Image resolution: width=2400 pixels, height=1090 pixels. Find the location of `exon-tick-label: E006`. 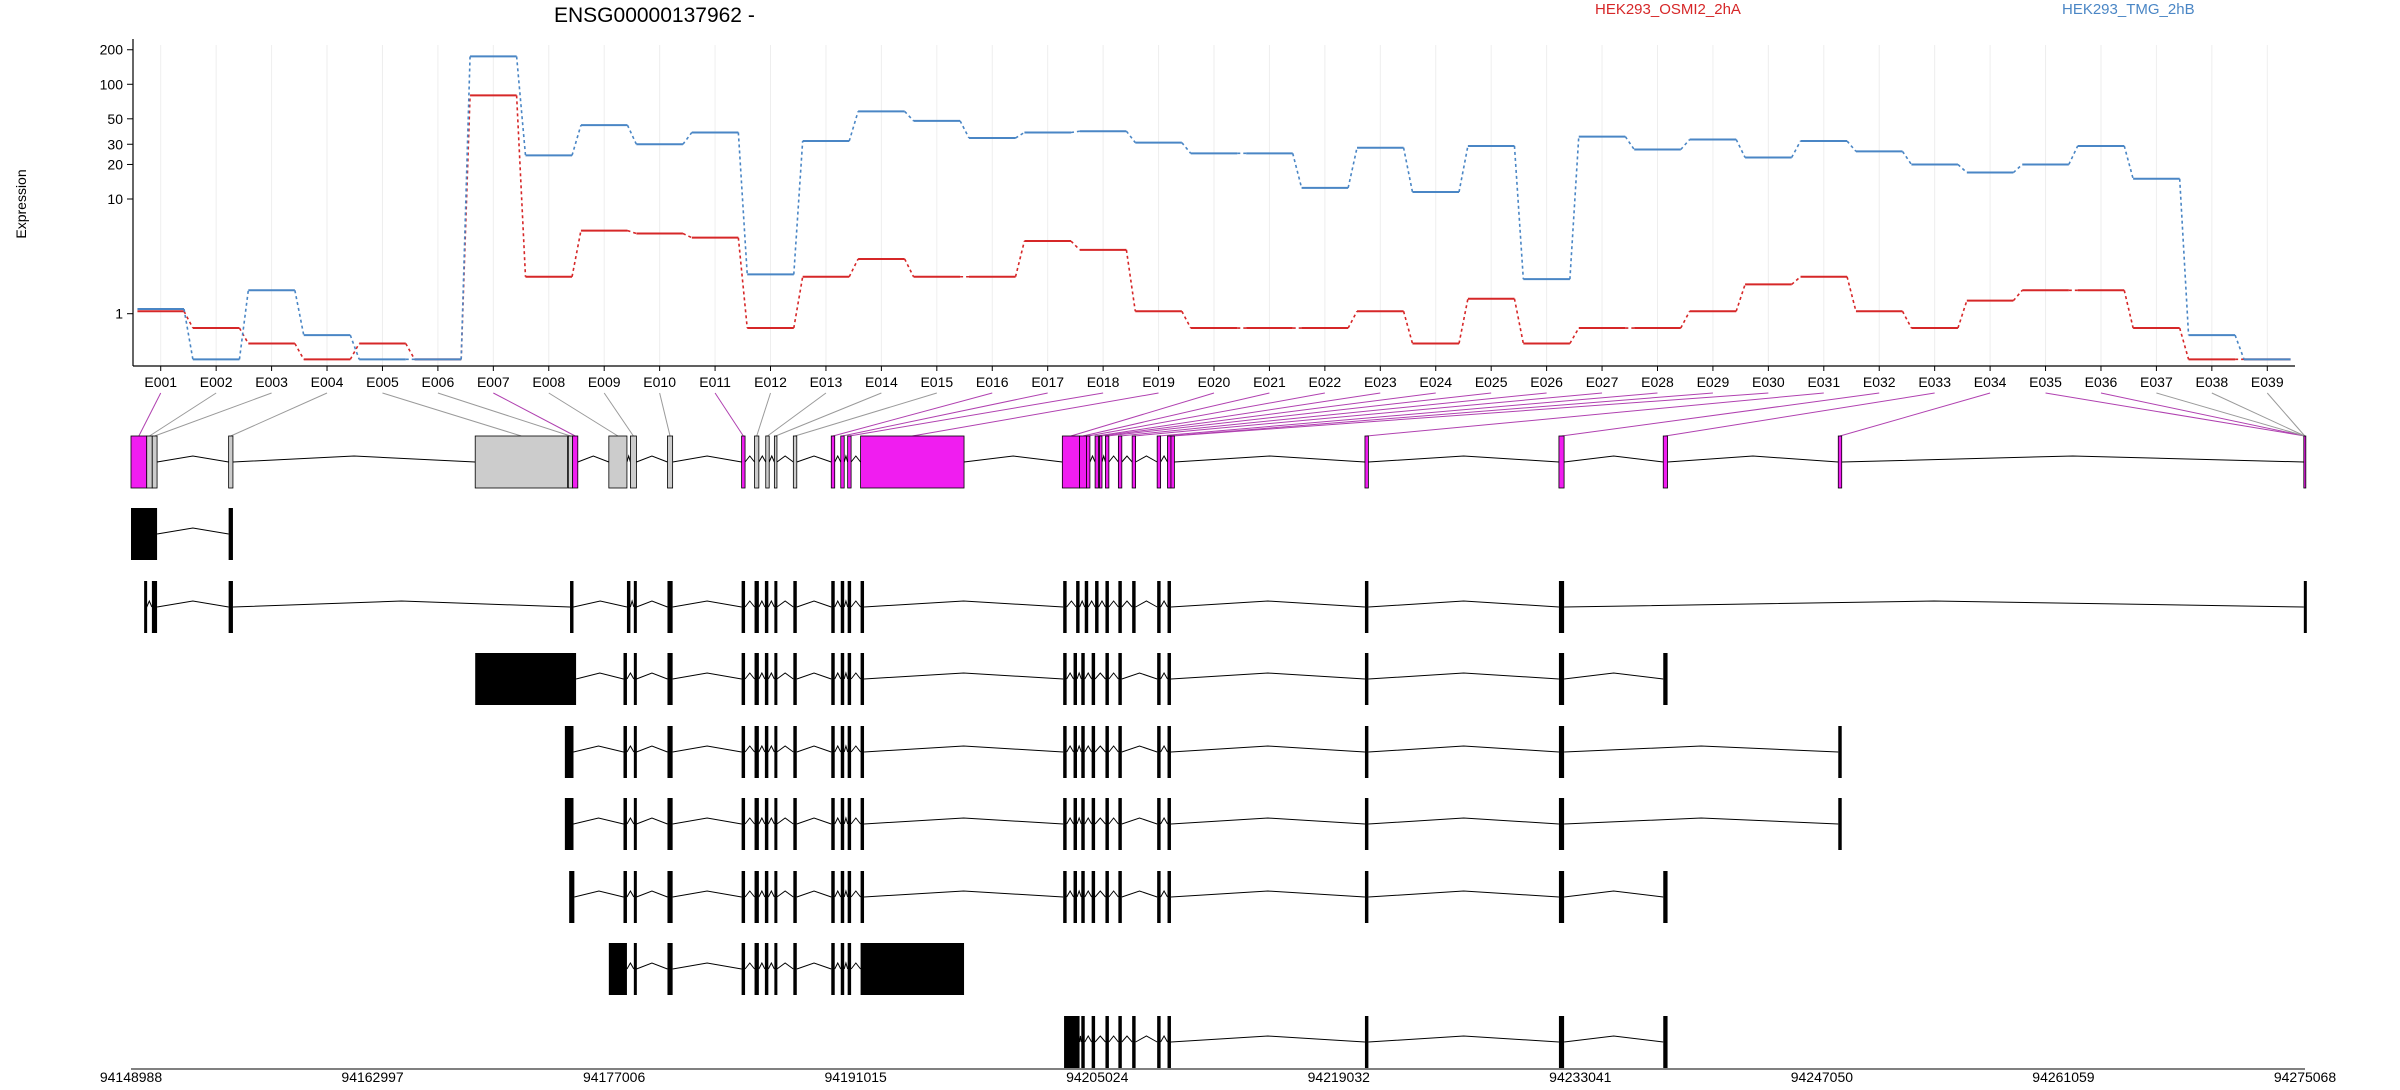

exon-tick-label: E006 is located at coordinates (438, 382).